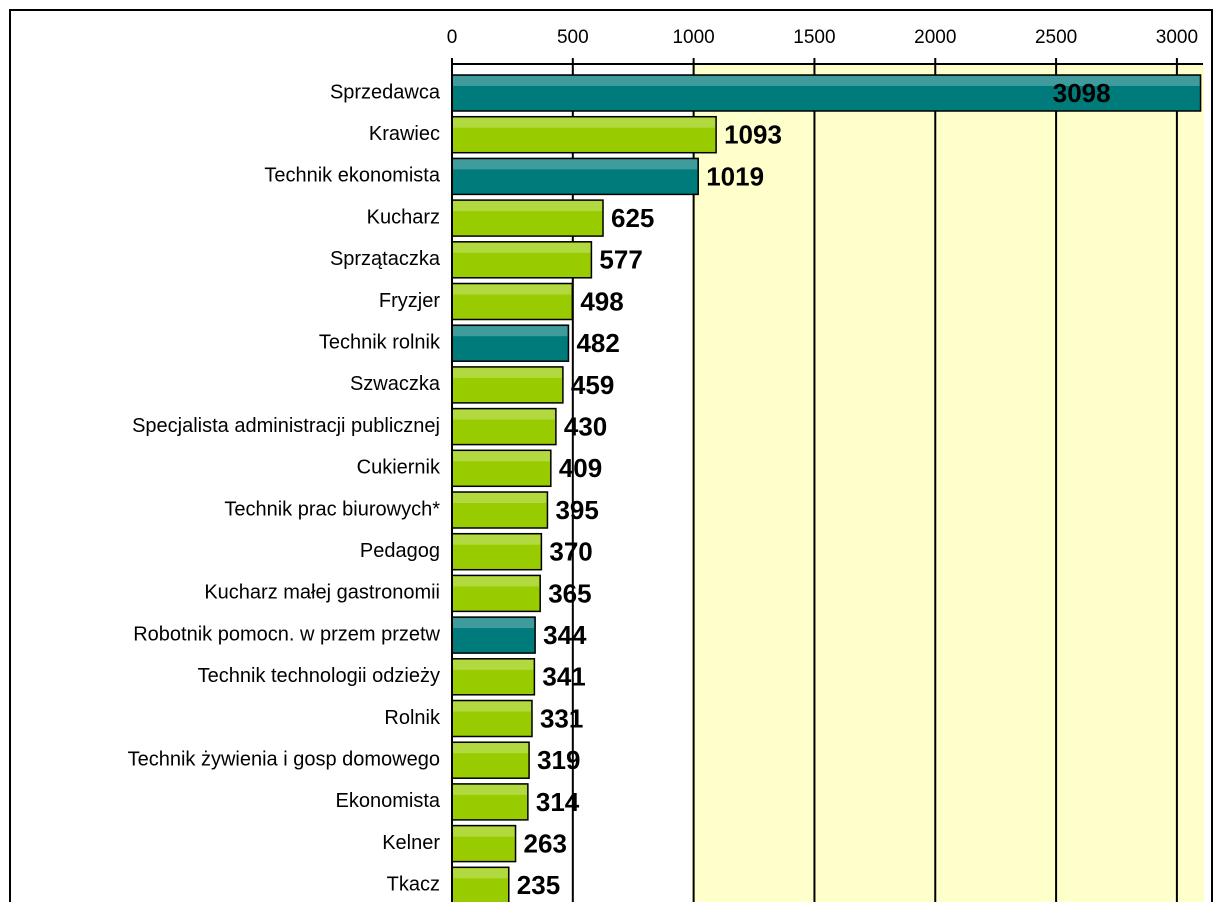 The width and height of the screenshot is (1222, 902). I want to click on data-label: 235, so click(538, 885).